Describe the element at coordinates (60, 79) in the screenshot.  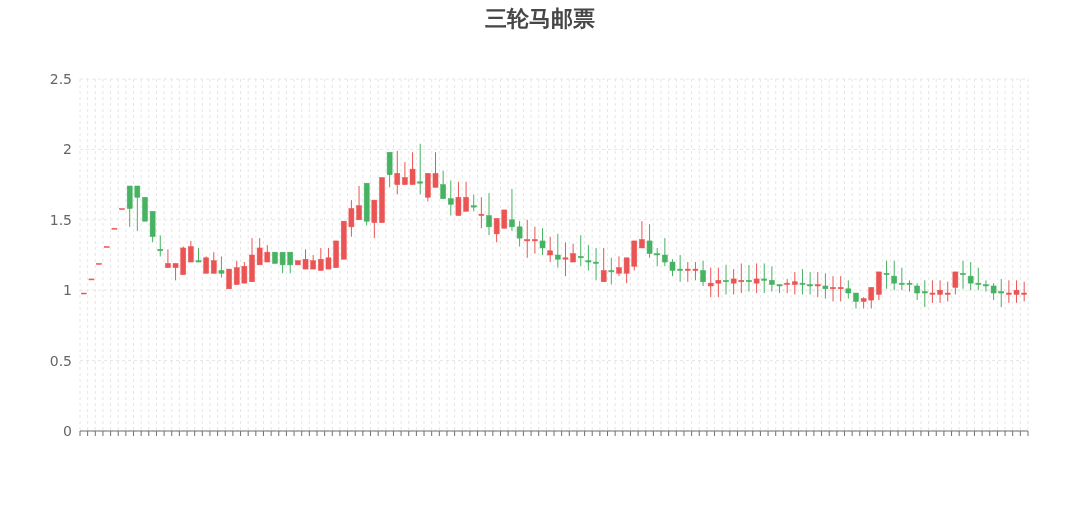
I see `y-tick-label: 2.5` at that location.